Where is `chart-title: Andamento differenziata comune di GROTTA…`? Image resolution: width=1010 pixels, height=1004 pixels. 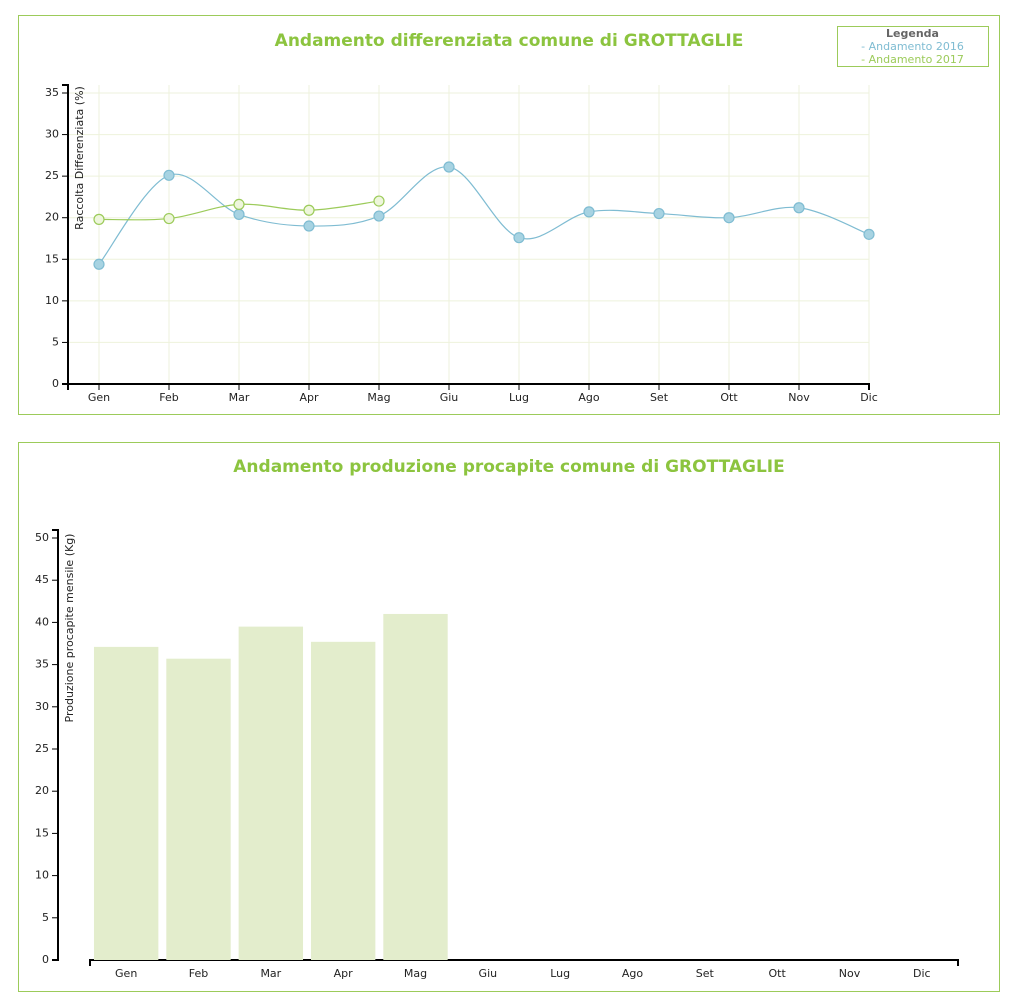
chart-title: Andamento differenziata comune di GROTTA… is located at coordinates (509, 41).